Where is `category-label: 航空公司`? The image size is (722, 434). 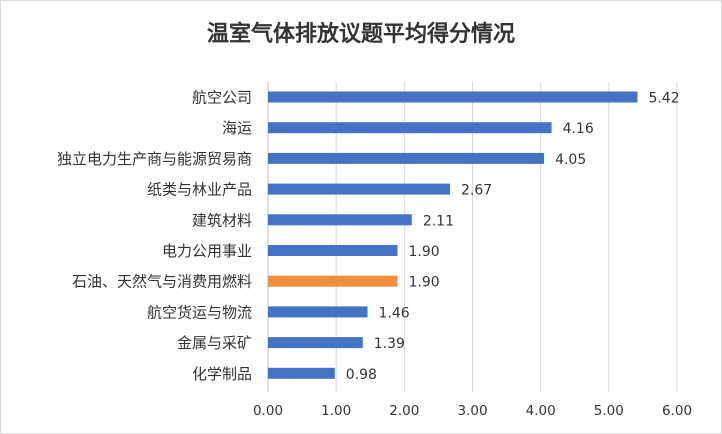
category-label: 航空公司 is located at coordinates (222, 98).